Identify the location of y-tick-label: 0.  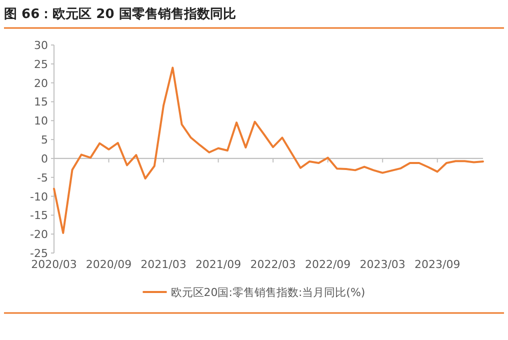
(44, 159).